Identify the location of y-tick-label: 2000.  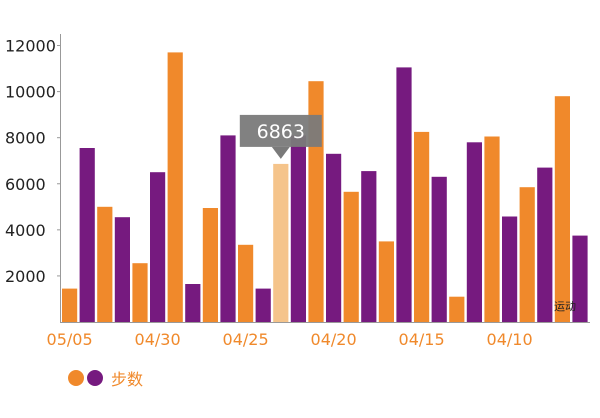
(25, 276).